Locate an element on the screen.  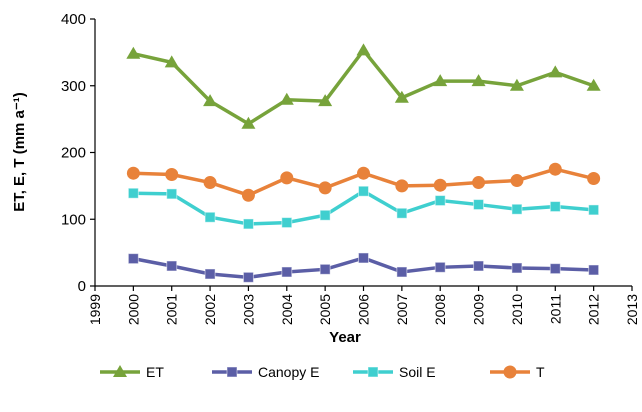
y-tick-label: 300 is located at coordinates (73, 86).